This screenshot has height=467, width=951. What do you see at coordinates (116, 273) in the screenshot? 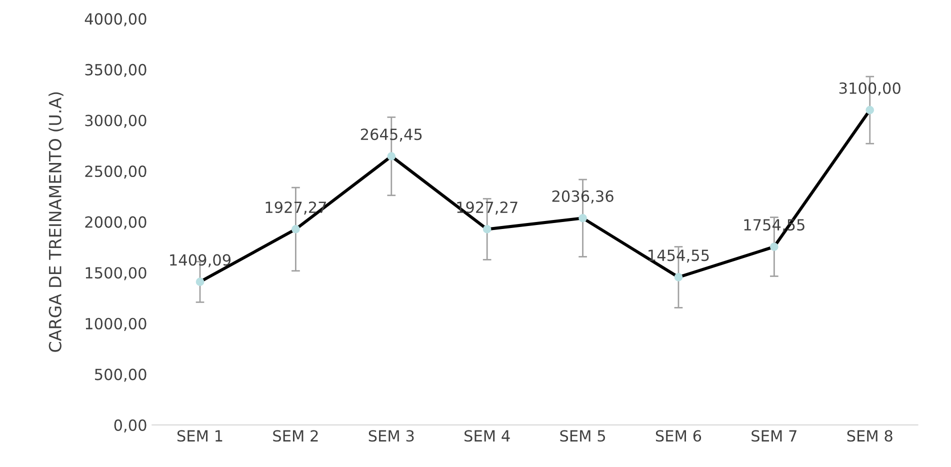
I see `y-tick-label: 1500,00` at bounding box center [116, 273].